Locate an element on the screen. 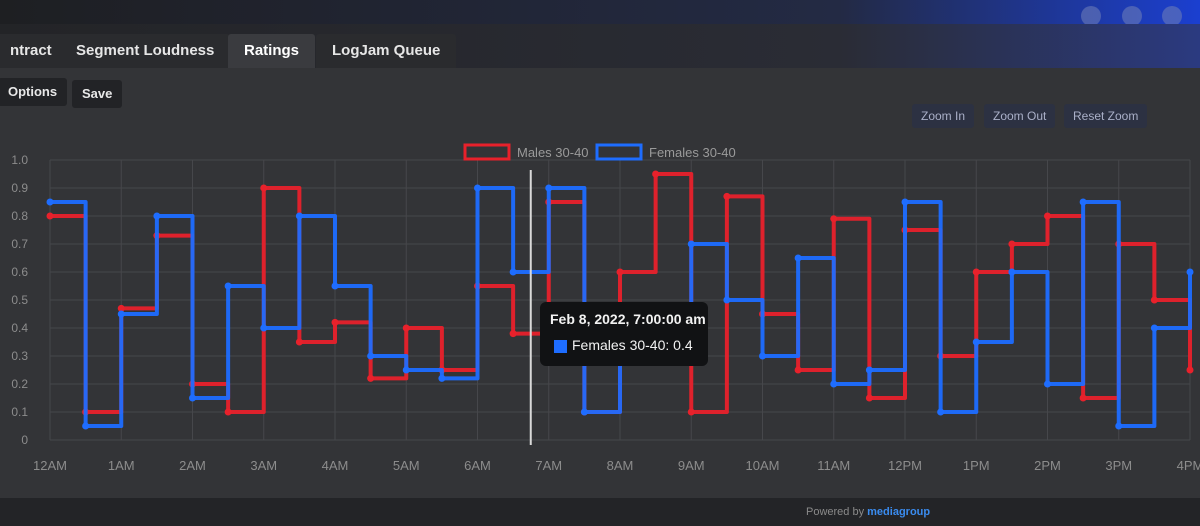  tab-ratings: Ratings is located at coordinates (272, 51).